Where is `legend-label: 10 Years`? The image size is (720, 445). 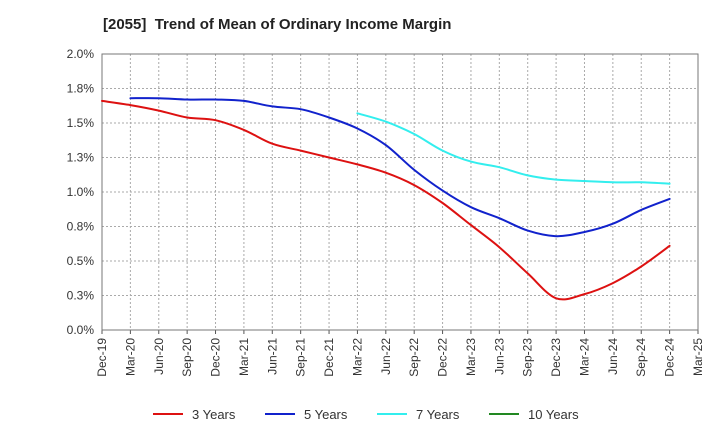 legend-label: 10 Years is located at coordinates (553, 414).